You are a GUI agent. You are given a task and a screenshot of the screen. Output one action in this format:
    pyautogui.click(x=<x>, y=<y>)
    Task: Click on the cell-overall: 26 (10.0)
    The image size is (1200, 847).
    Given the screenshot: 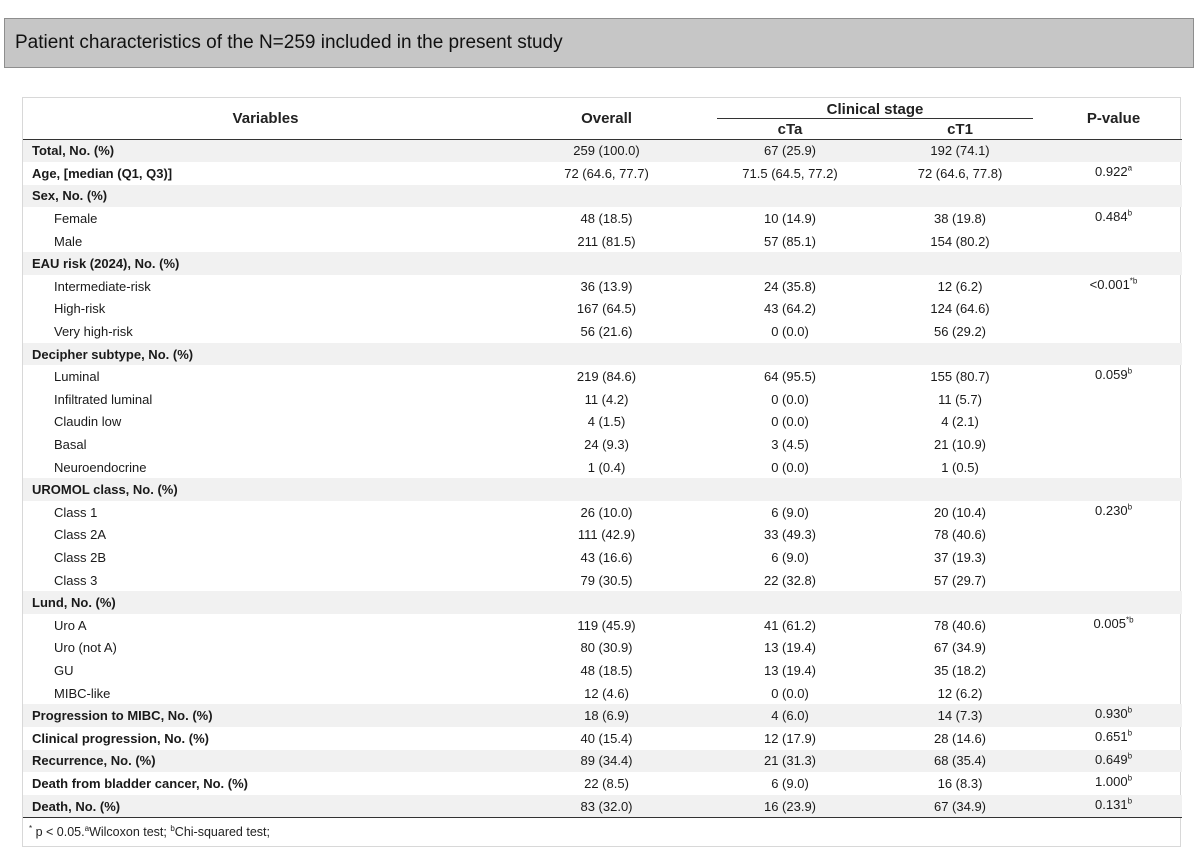 What is the action you would take?
    pyautogui.click(x=606, y=512)
    